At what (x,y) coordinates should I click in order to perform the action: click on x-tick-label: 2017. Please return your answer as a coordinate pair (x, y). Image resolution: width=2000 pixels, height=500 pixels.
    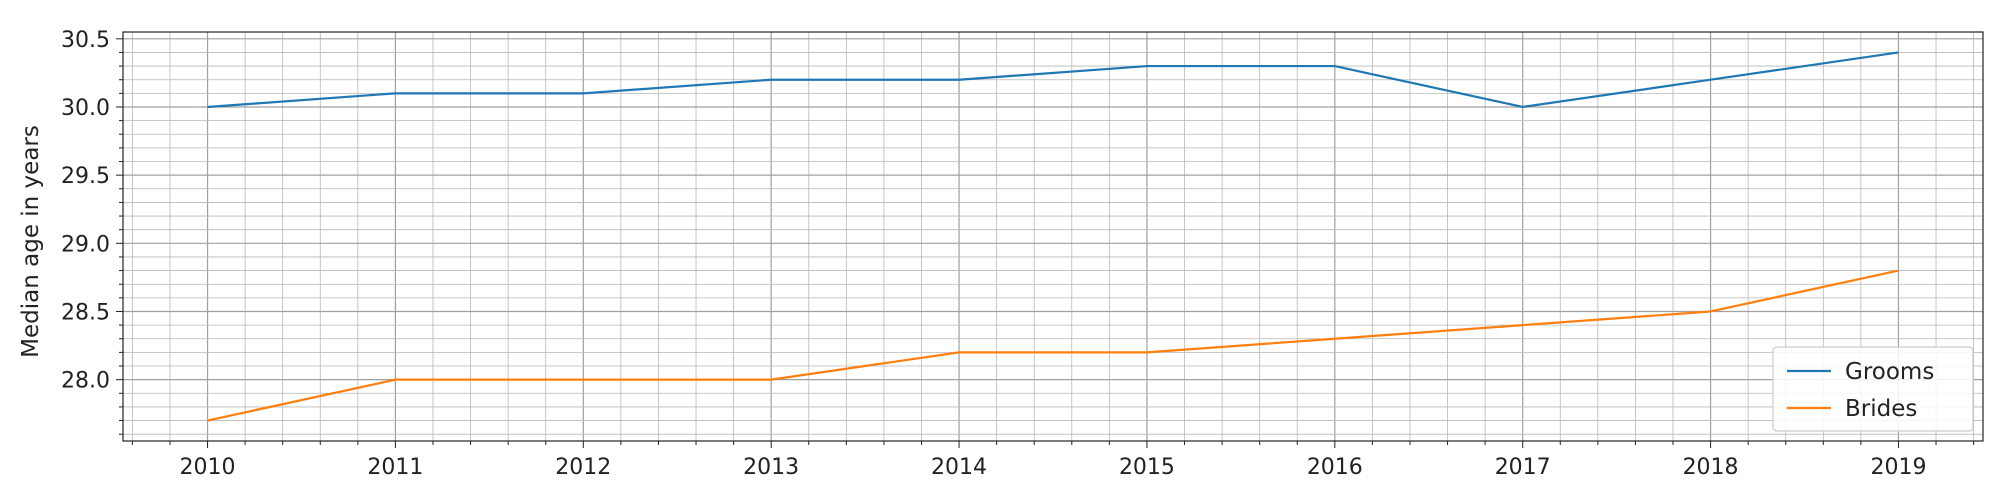
    Looking at the image, I should click on (1523, 467).